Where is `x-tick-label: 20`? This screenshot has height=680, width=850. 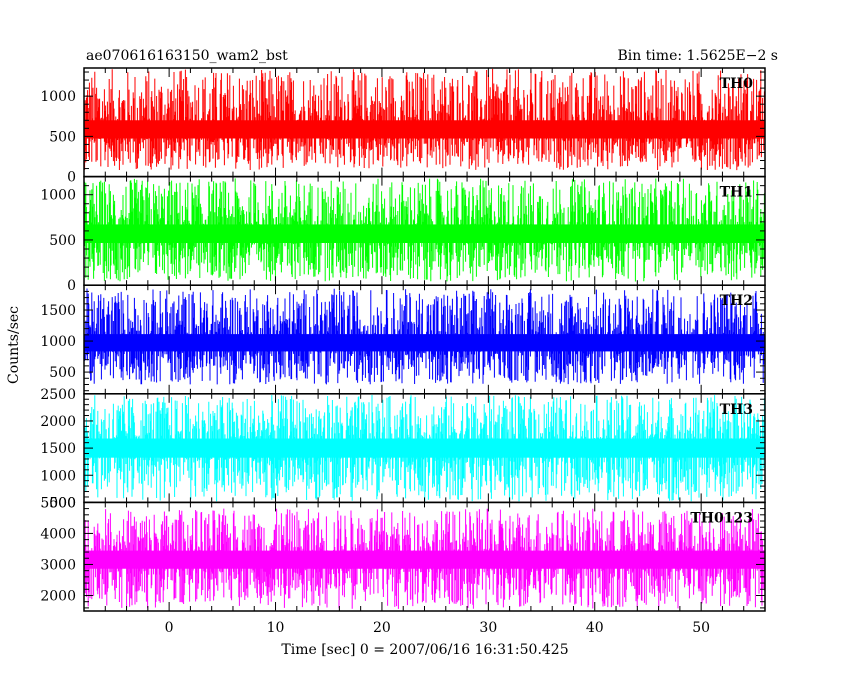 x-tick-label: 20 is located at coordinates (382, 628).